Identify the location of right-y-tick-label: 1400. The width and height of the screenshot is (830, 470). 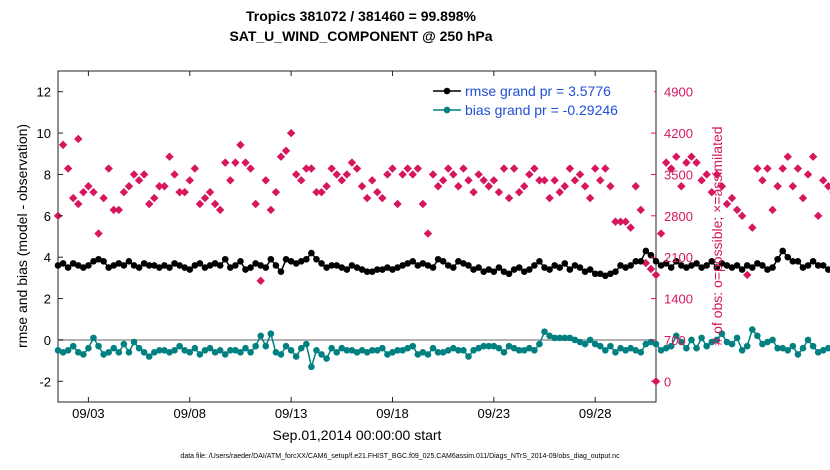
(678, 299).